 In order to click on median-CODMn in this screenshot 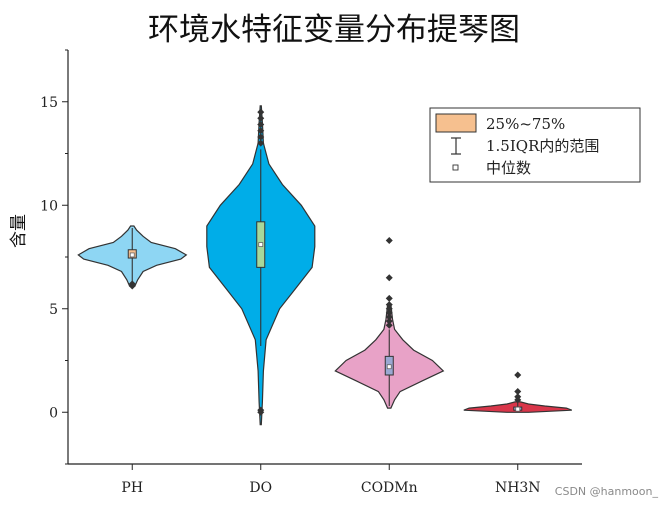, I will do `click(389, 367)`.